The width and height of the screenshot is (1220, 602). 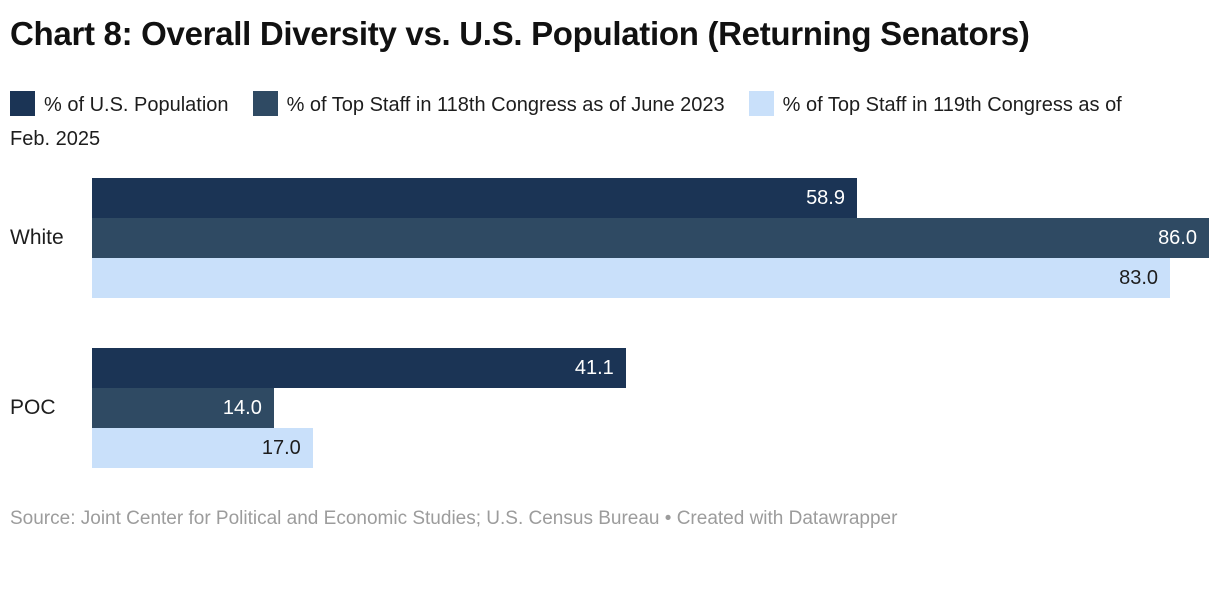 I want to click on legend-swatch-slate, so click(x=265, y=103).